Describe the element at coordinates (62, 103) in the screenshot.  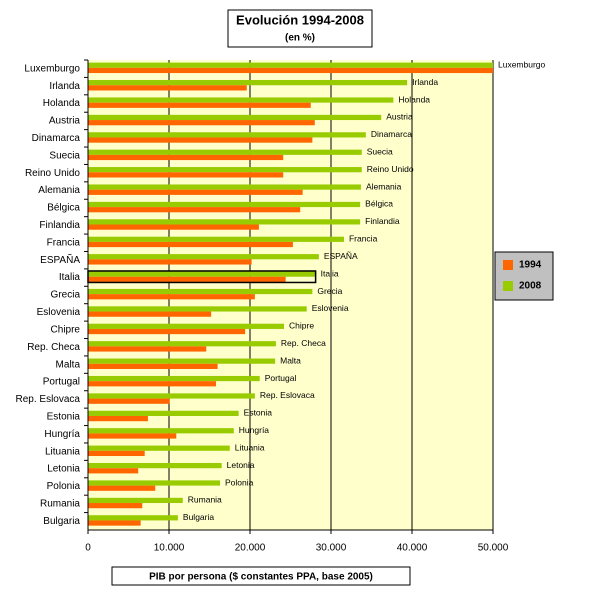
I see `y-tick-label: Holanda` at that location.